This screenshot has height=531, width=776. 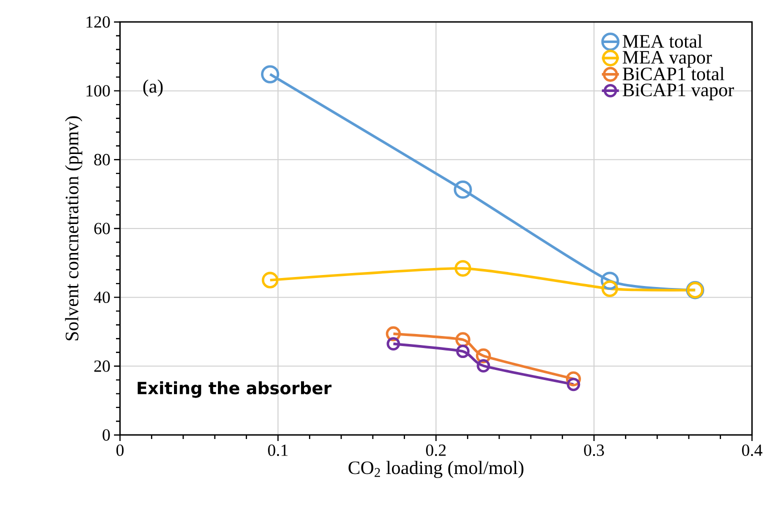 What do you see at coordinates (120, 450) in the screenshot?
I see `x-tick-label: 0` at bounding box center [120, 450].